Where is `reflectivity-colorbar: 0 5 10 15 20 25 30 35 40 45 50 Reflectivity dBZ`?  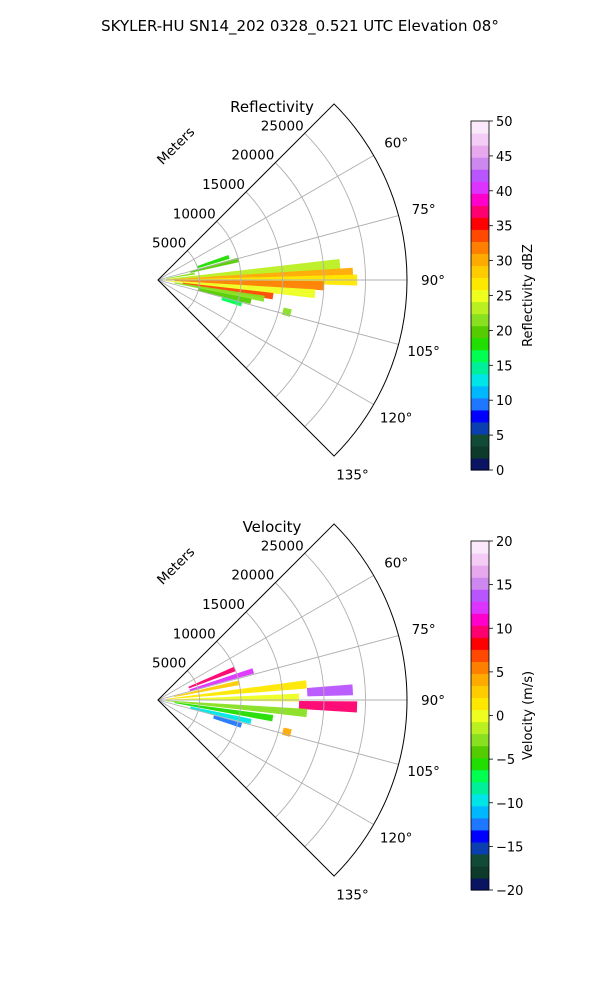
reflectivity-colorbar: 0 5 10 15 20 25 30 35 40 45 50 Reflectivity dBZ is located at coordinates (503, 297).